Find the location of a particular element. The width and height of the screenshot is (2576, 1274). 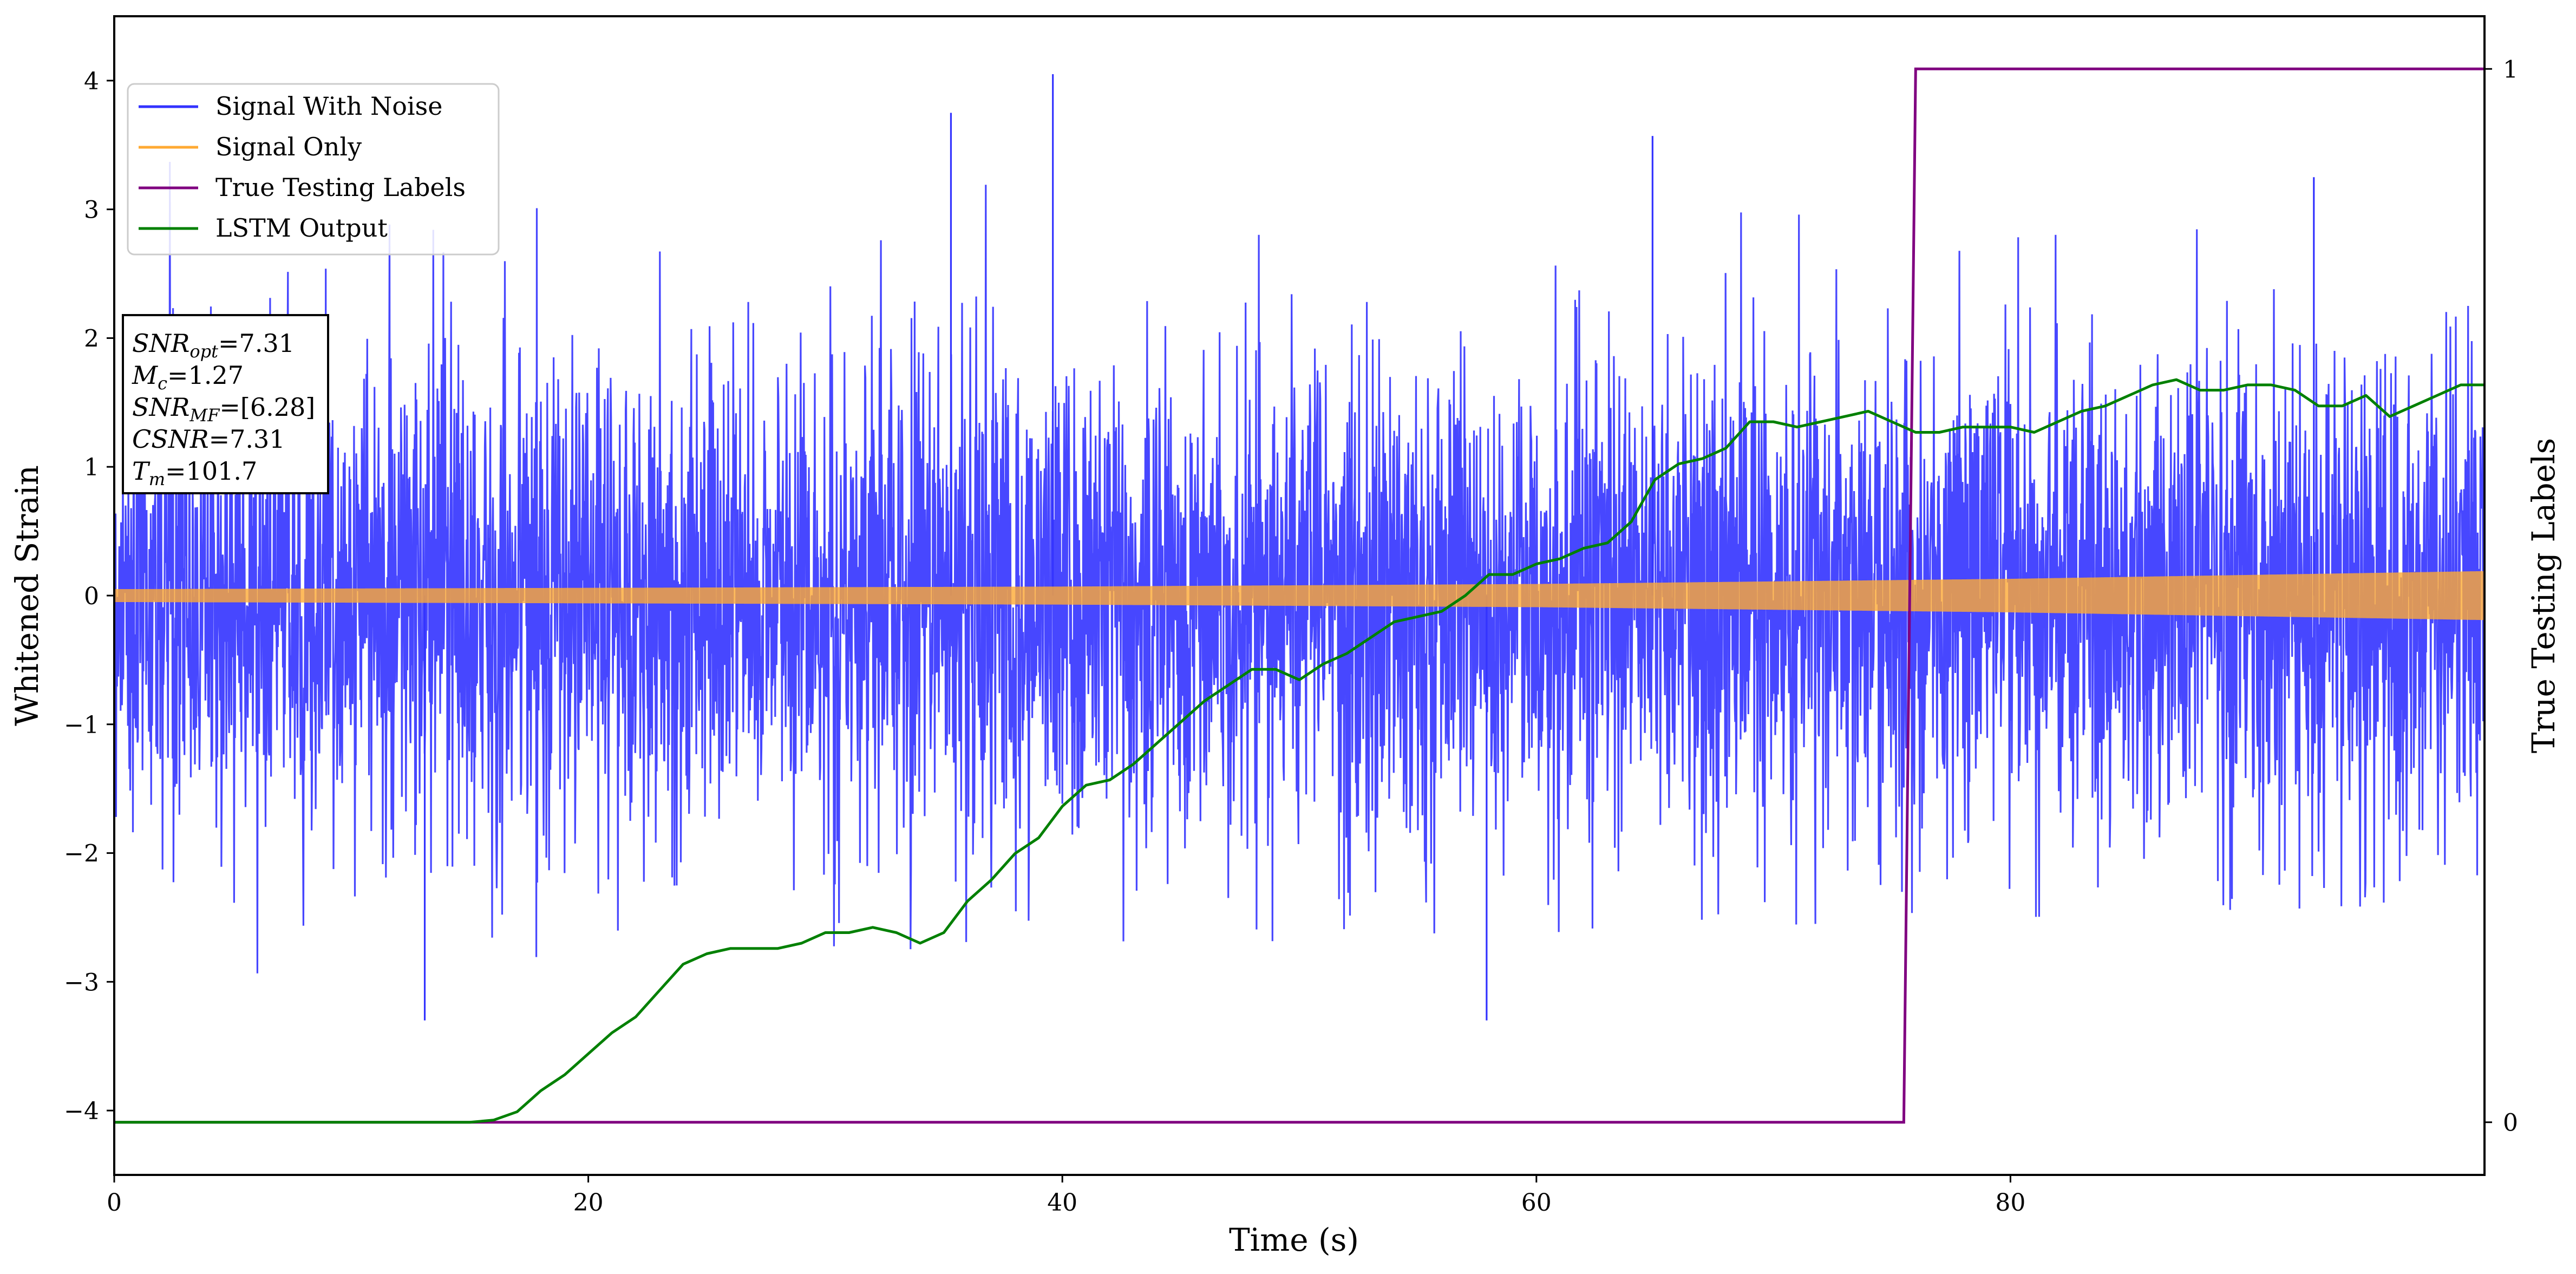

annotation-line-3: CSNR=7.31 is located at coordinates (208, 439).